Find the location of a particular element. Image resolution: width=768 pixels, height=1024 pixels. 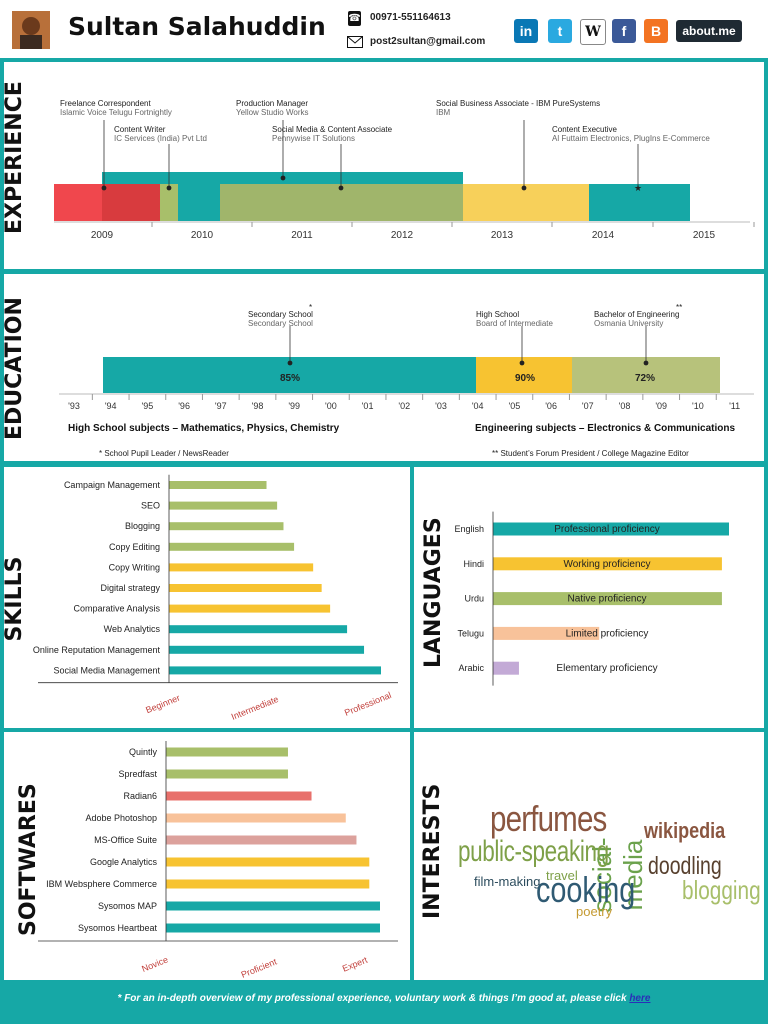

phone-icon: ☎ is located at coordinates (354, 18).